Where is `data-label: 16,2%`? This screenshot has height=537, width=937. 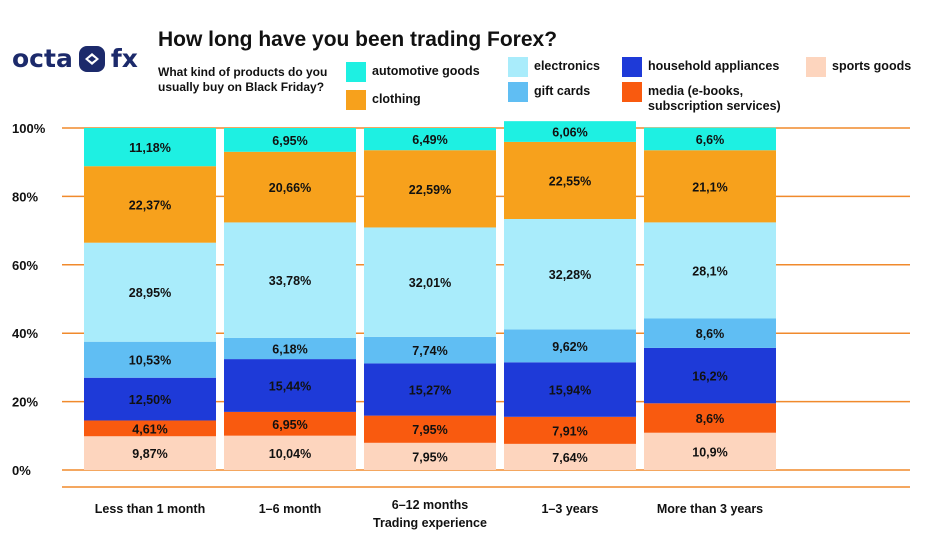
data-label: 16,2% is located at coordinates (709, 377).